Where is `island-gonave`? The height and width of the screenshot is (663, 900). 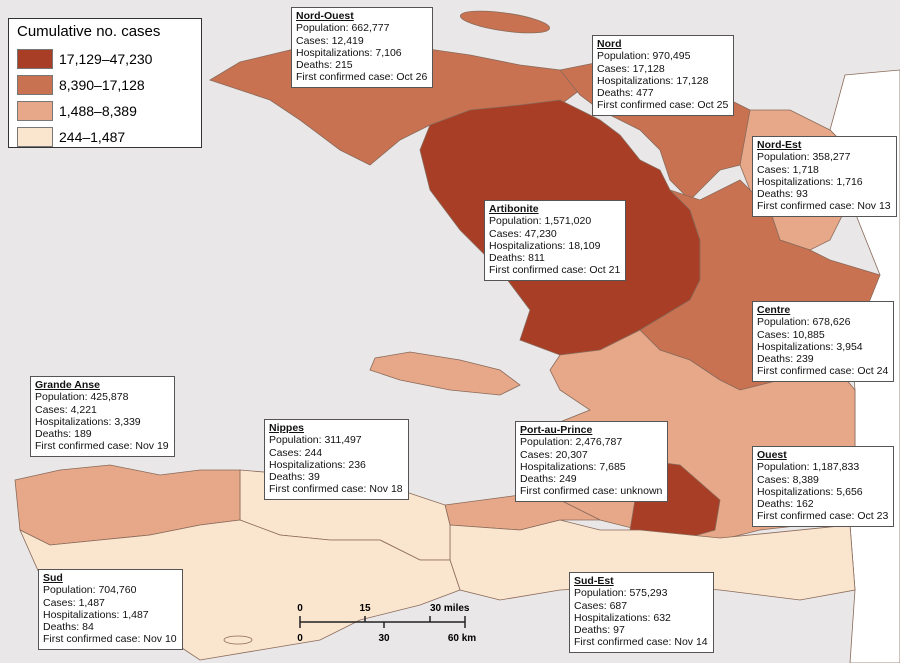 island-gonave is located at coordinates (445, 373).